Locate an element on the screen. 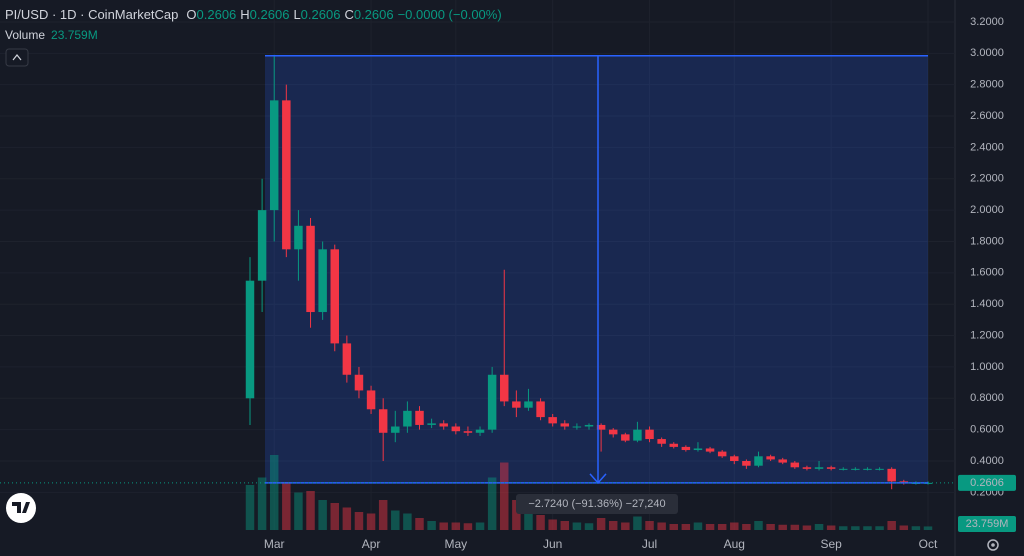 The height and width of the screenshot is (556, 1024). y-tick-label: 0.6000 is located at coordinates (987, 430).